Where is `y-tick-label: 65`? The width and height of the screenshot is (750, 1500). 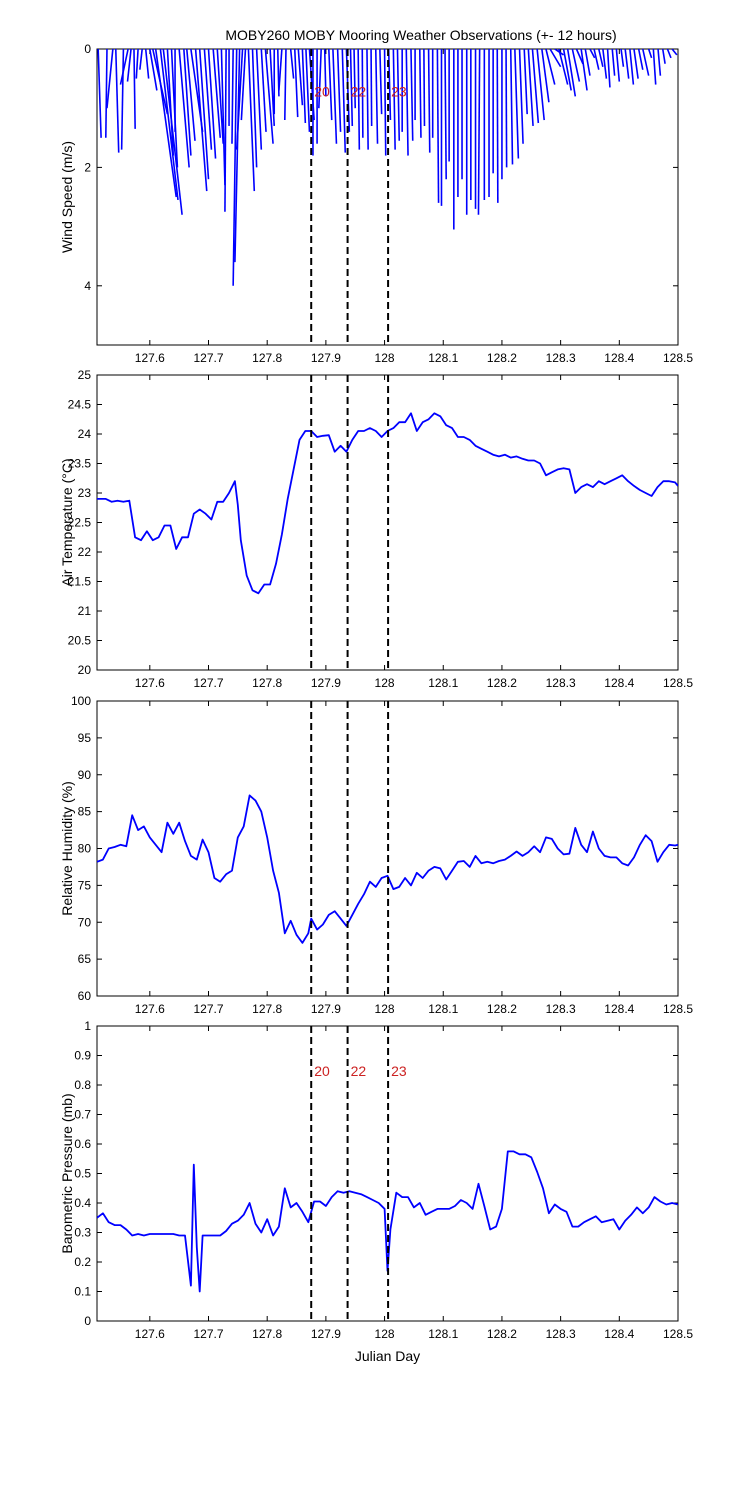 y-tick-label: 65 is located at coordinates (85, 959).